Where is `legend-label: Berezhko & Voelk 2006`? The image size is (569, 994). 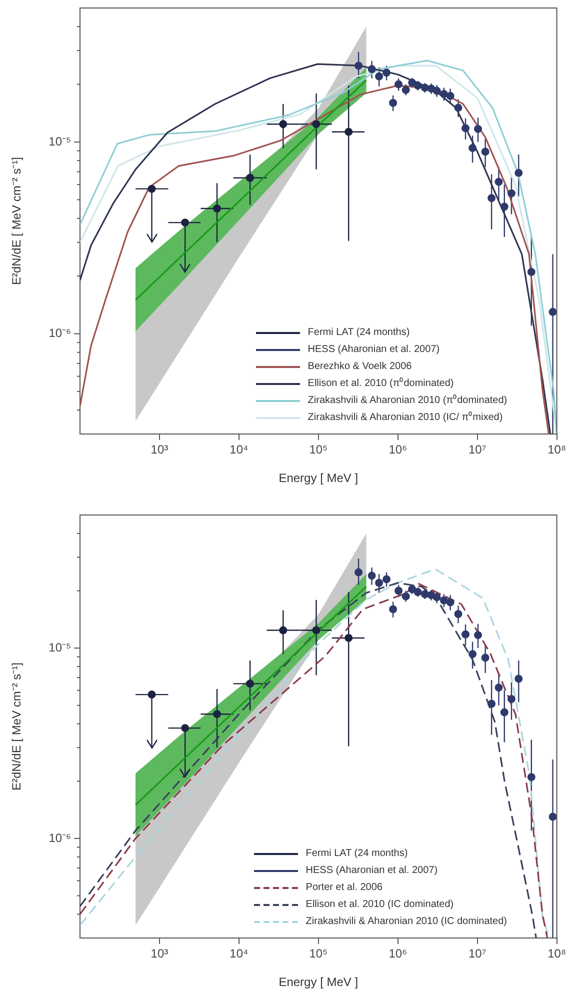 legend-label: Berezhko & Voelk 2006 is located at coordinates (360, 367).